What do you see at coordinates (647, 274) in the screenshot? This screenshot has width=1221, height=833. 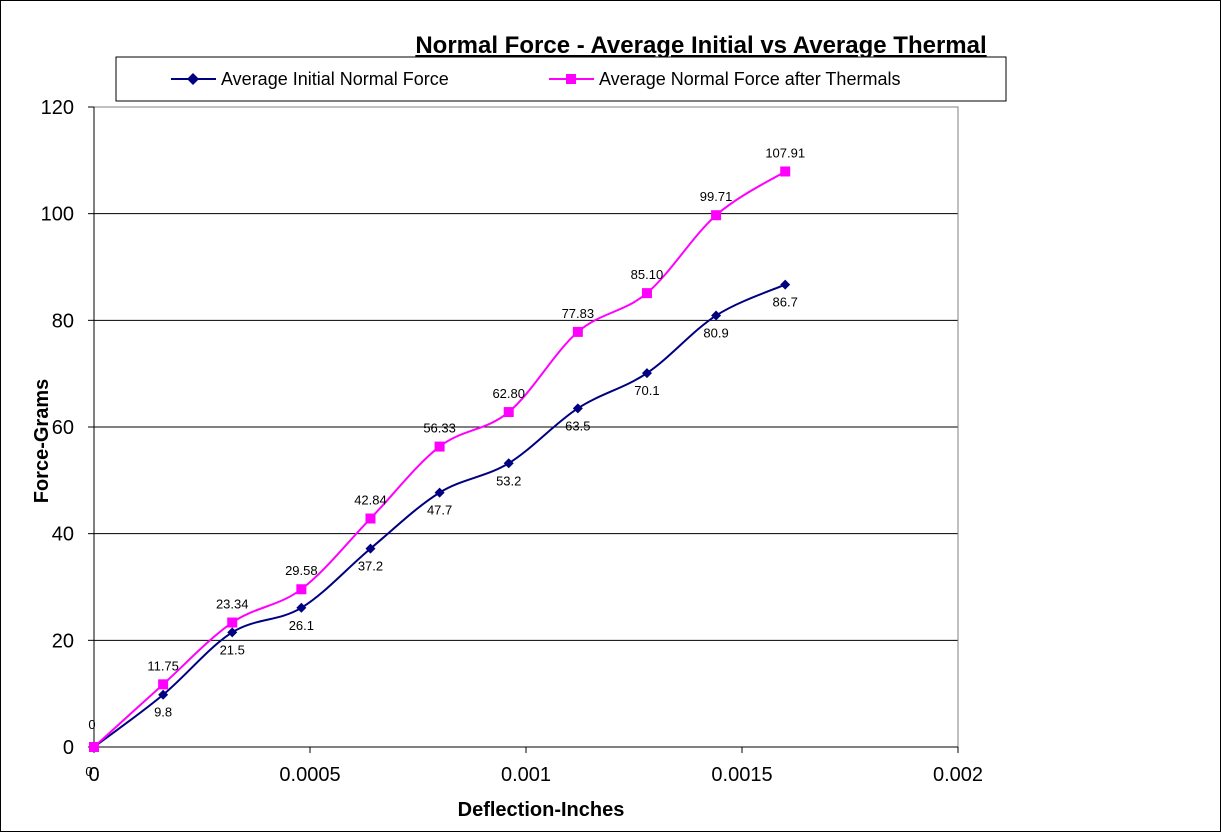 I see `data-label-thermal: 85.10` at bounding box center [647, 274].